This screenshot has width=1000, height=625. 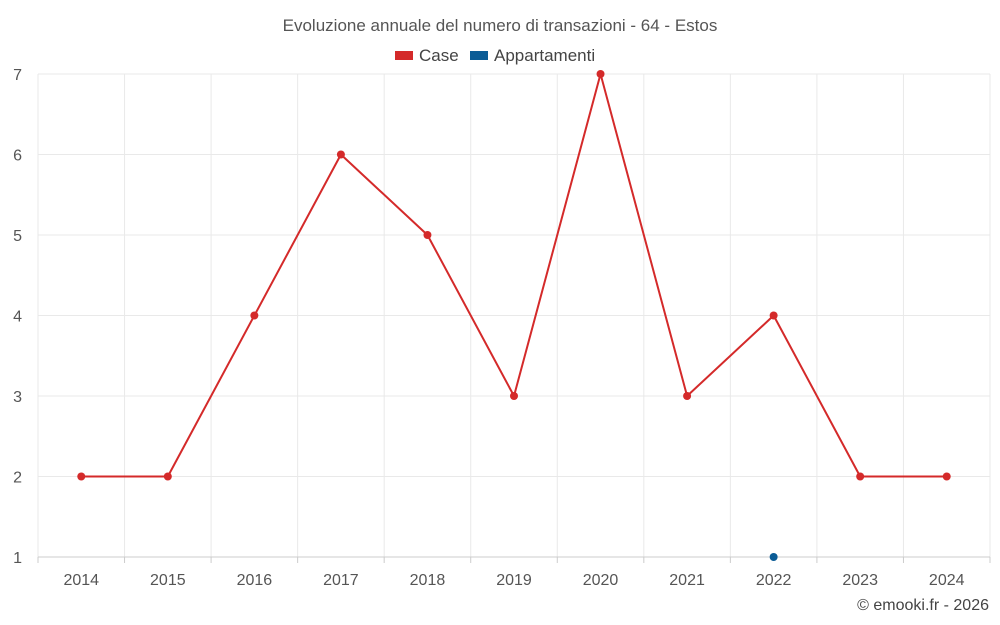 I want to click on x-tick-label: 2022, so click(x=774, y=580).